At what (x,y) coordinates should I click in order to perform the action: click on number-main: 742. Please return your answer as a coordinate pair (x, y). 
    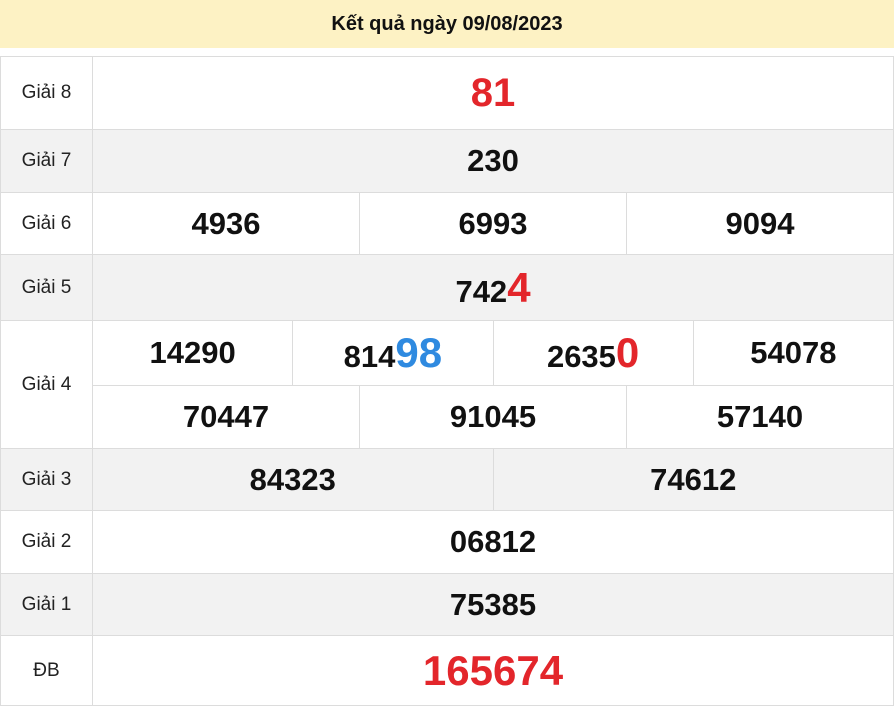
    Looking at the image, I should click on (481, 291).